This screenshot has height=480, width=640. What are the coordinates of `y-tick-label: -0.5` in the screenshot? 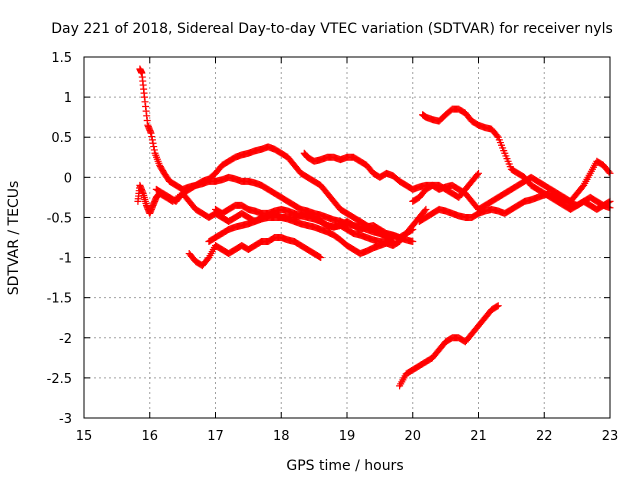 It's located at (59, 218).